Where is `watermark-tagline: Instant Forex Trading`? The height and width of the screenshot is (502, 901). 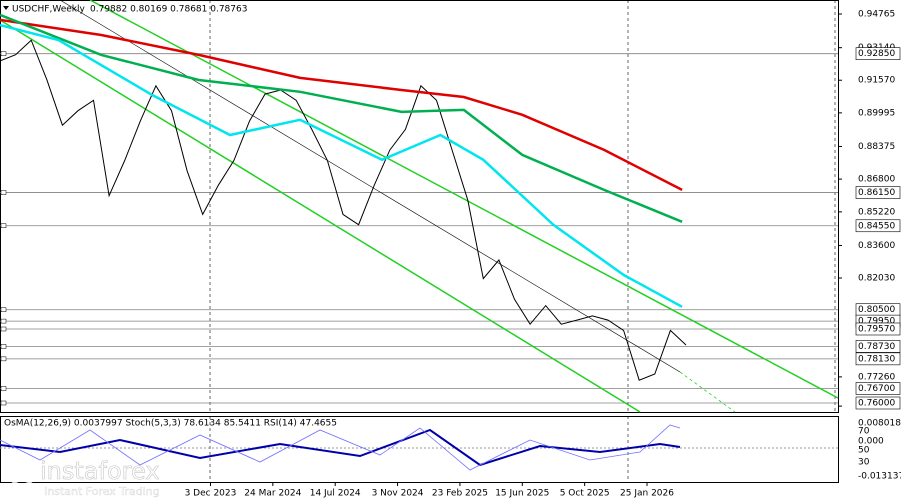 watermark-tagline: Instant Forex Trading is located at coordinates (102, 491).